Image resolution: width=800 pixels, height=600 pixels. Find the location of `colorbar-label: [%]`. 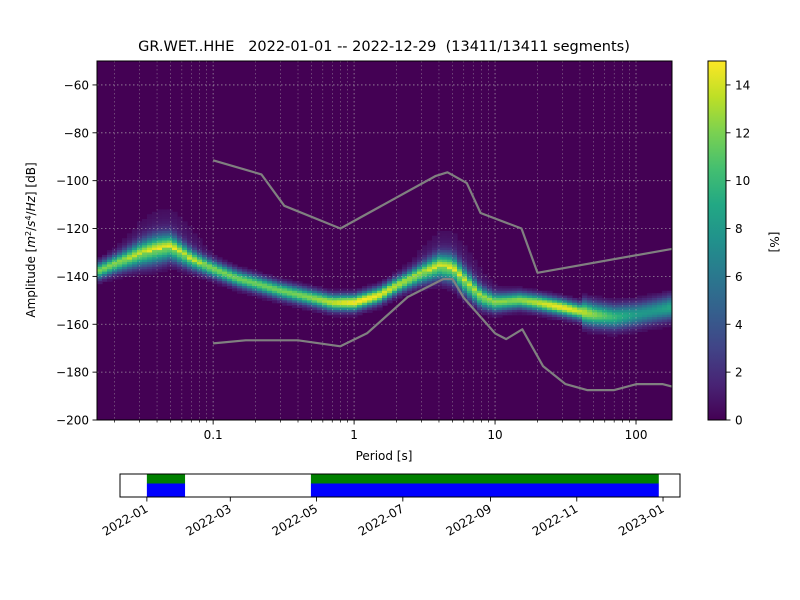

colorbar-label: [%] is located at coordinates (774, 242).